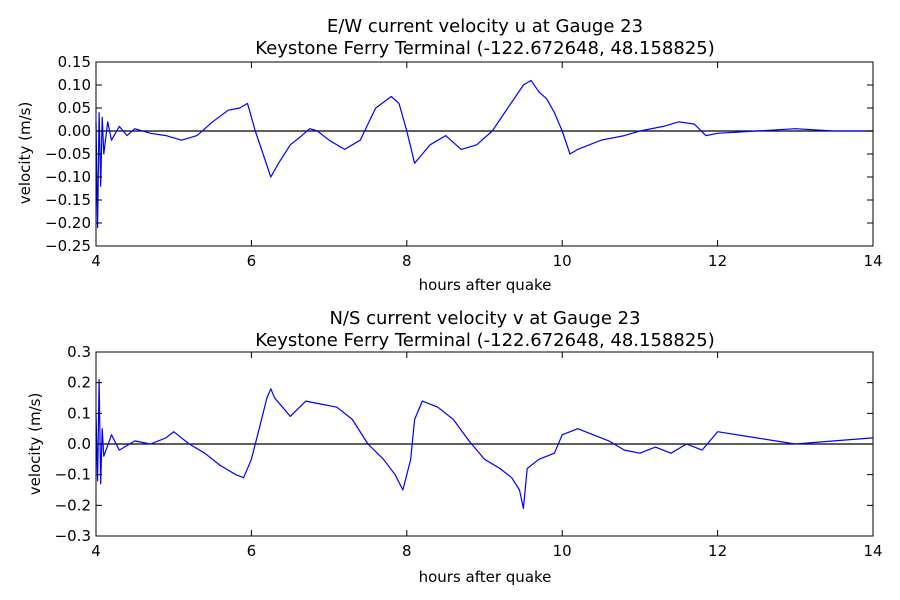  Describe the element at coordinates (872, 261) in the screenshot. I see `ew-x-tick-label: 14` at that location.